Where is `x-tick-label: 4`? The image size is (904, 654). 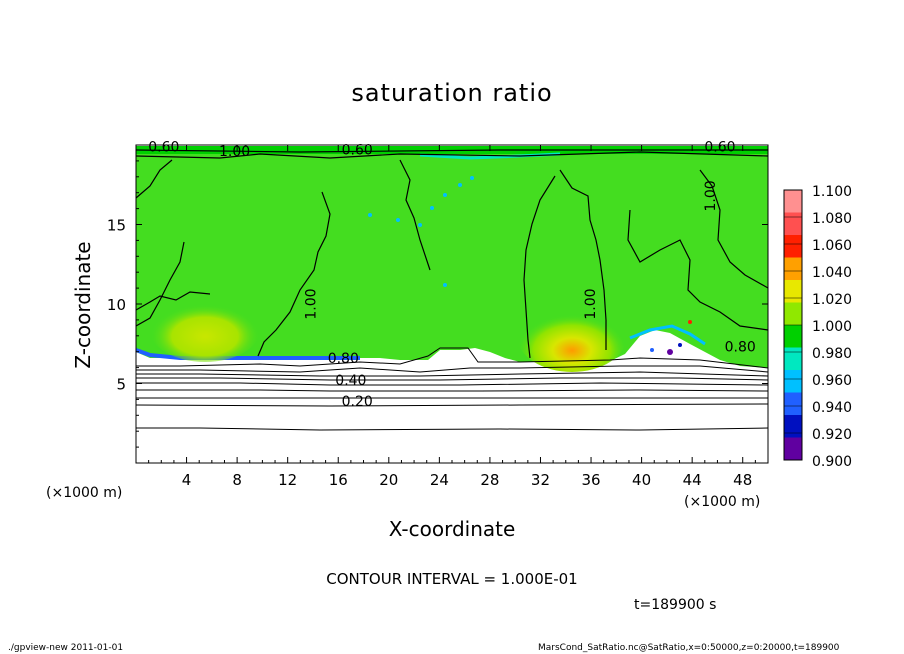 x-tick-label: 4 is located at coordinates (187, 480).